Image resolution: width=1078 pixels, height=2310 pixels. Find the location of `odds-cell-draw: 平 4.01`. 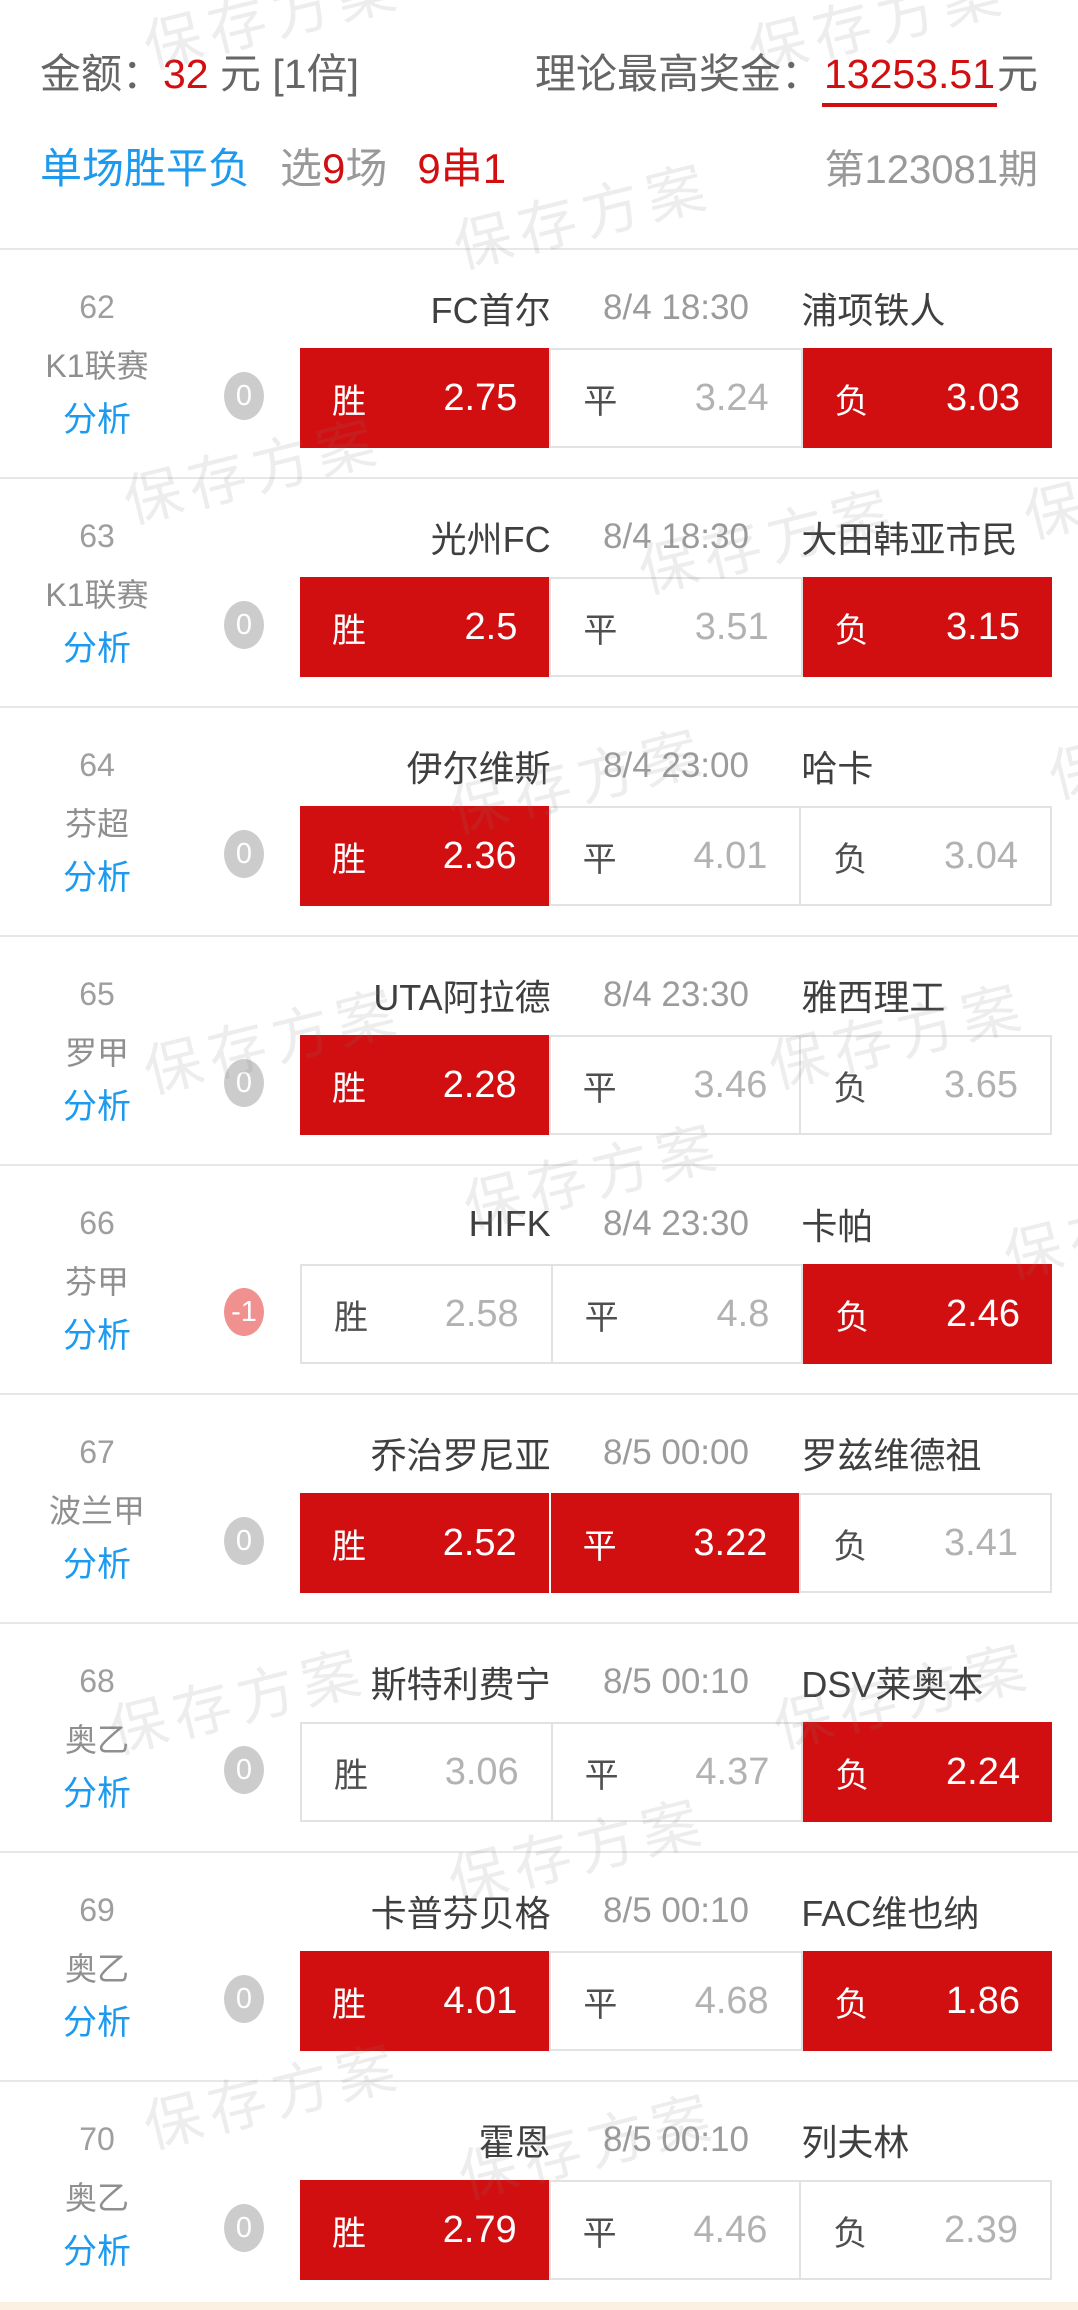

odds-cell-draw: 平 4.01 is located at coordinates (675, 856).